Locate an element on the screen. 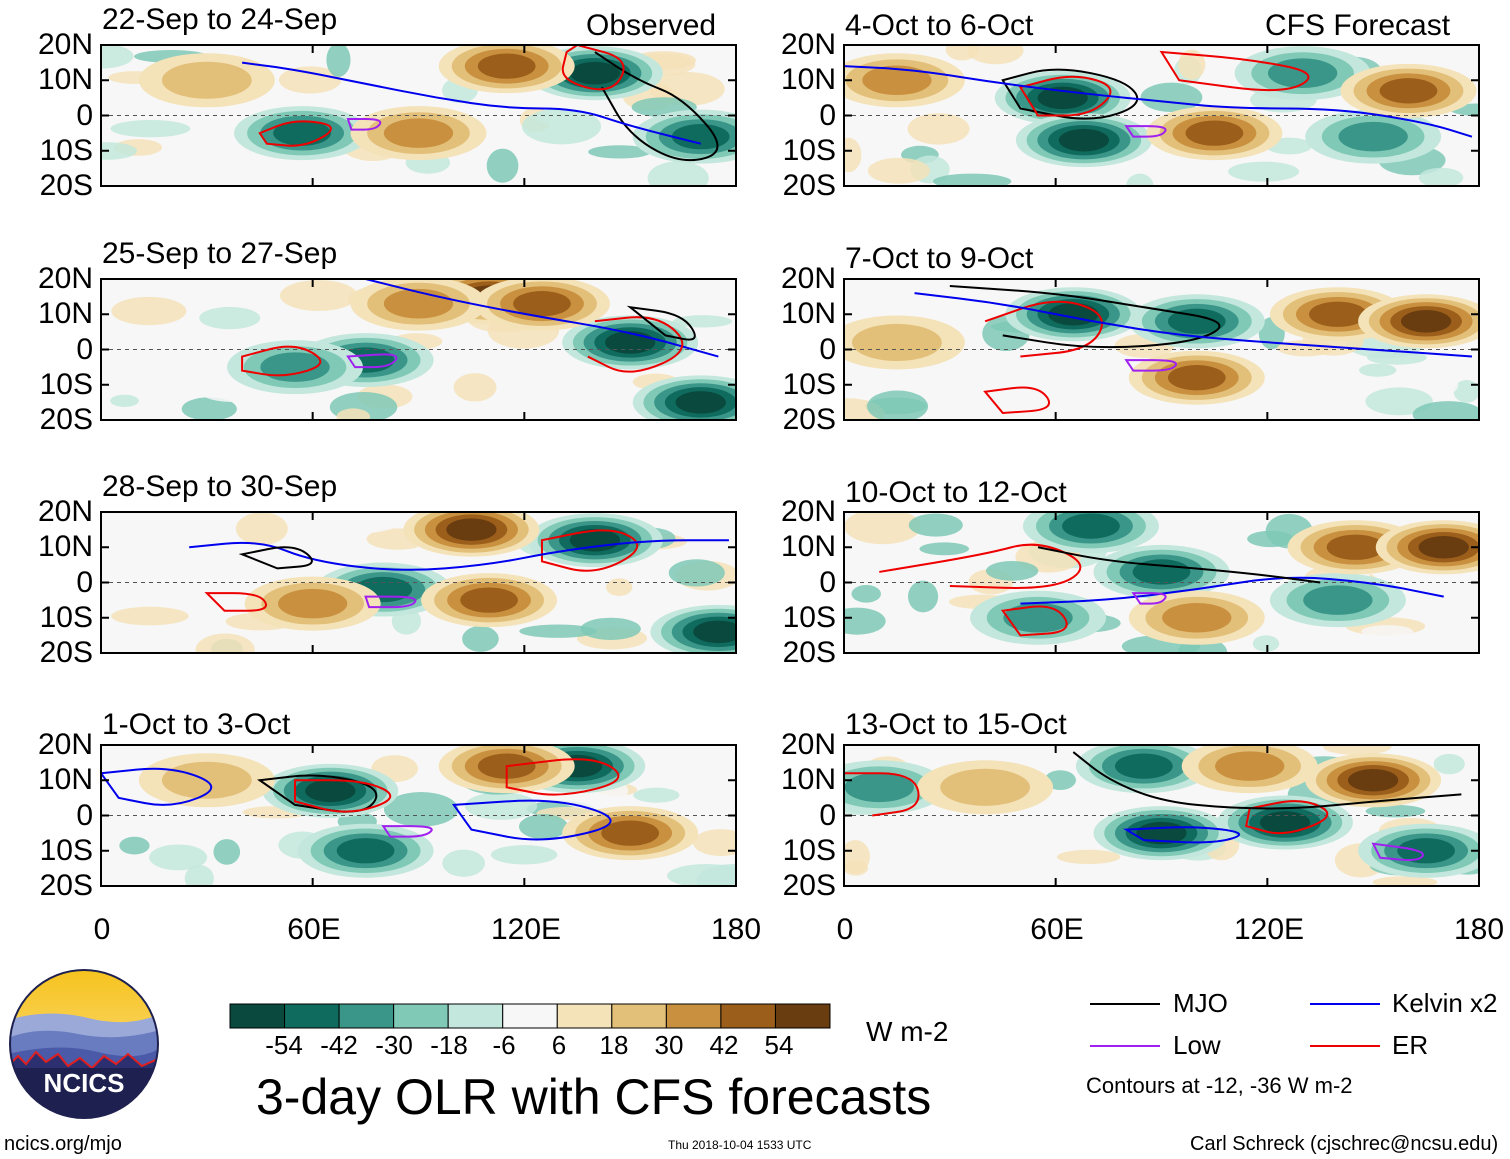 This screenshot has height=1159, width=1510. x-tick-60e-right: 60E is located at coordinates (1057, 929).